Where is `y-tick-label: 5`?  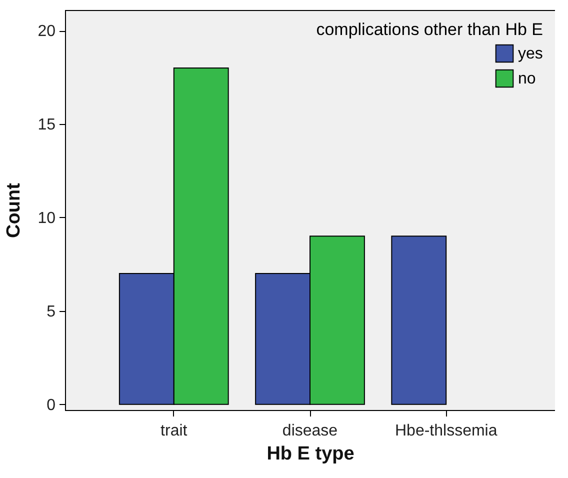 y-tick-label: 5 is located at coordinates (51, 311).